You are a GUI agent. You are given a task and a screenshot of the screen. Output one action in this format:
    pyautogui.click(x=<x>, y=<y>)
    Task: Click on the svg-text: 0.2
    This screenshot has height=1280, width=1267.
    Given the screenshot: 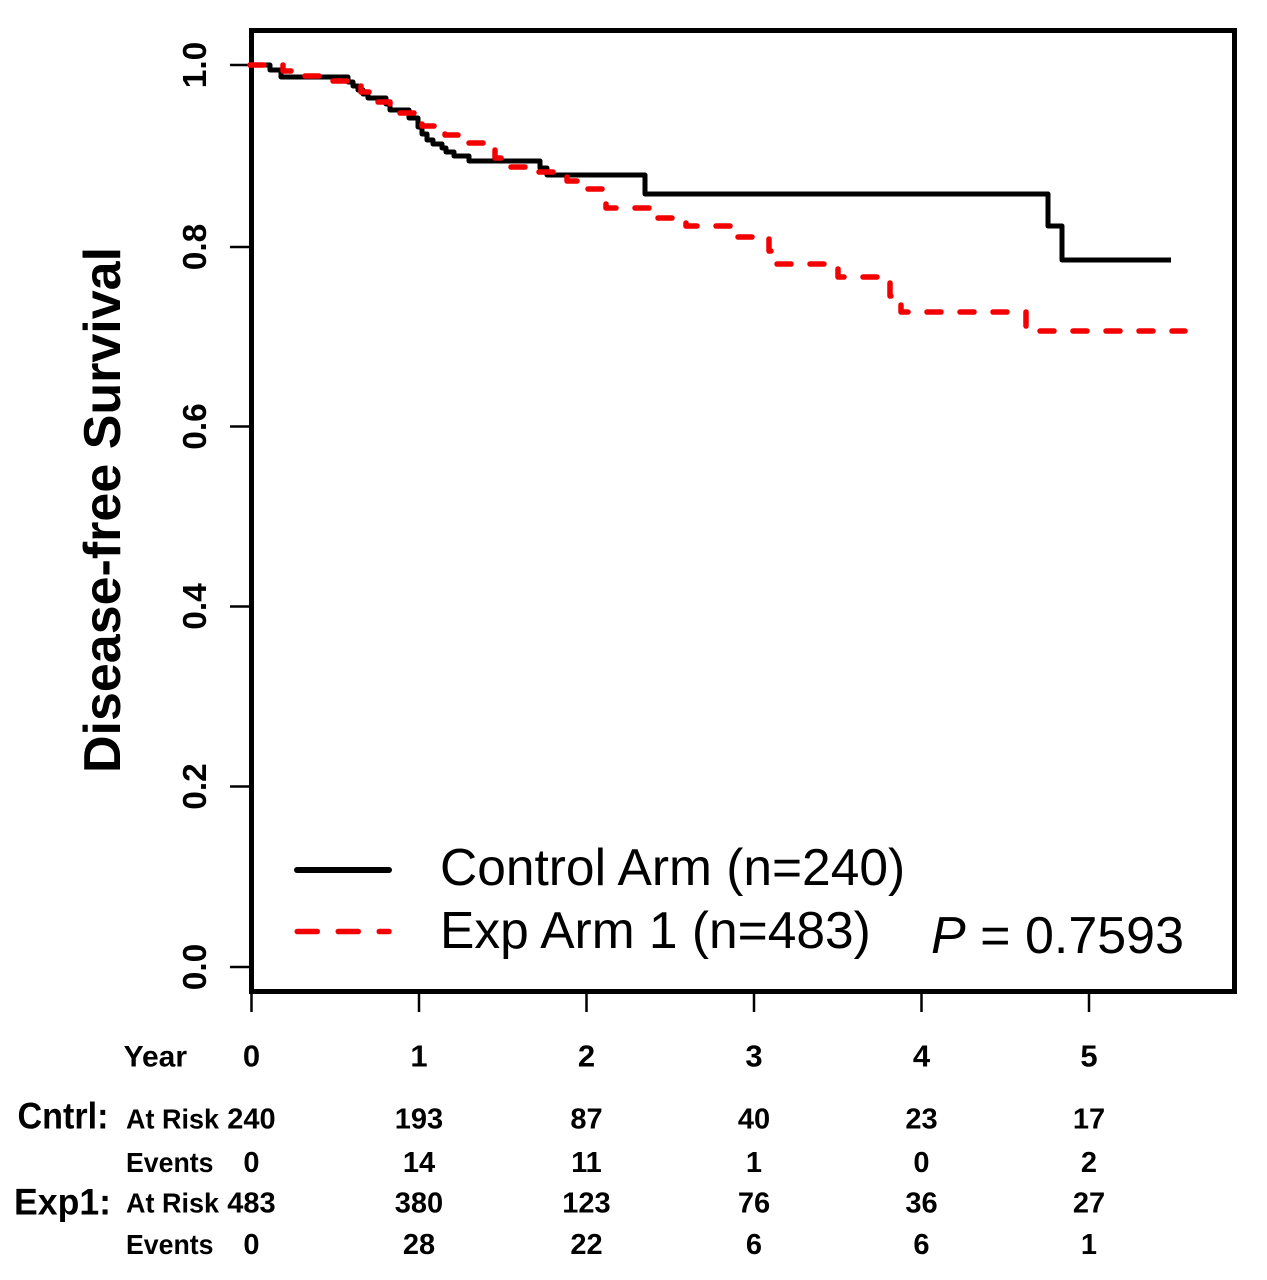 What is the action you would take?
    pyautogui.click(x=195, y=786)
    